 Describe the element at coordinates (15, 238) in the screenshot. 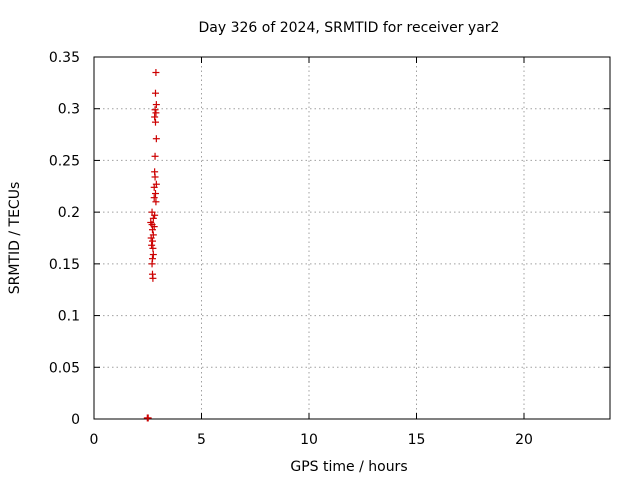

I see `y-axis-label: SRMTID / TECUs` at that location.